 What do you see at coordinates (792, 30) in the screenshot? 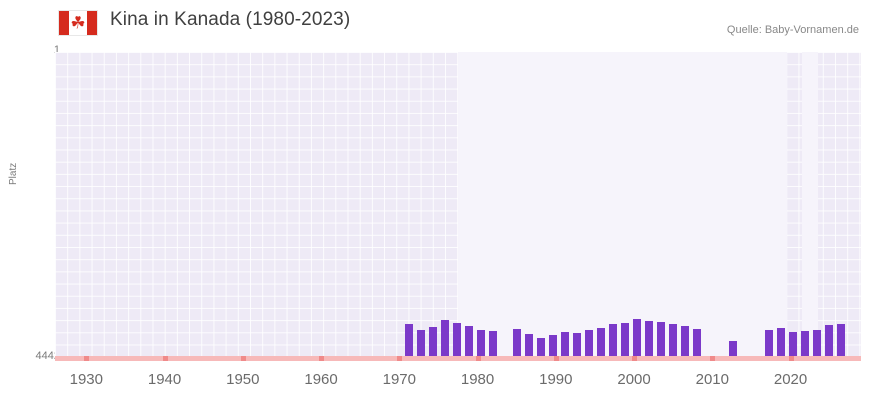
I see `source-label: Quelle: Baby-Vornamen.de` at bounding box center [792, 30].